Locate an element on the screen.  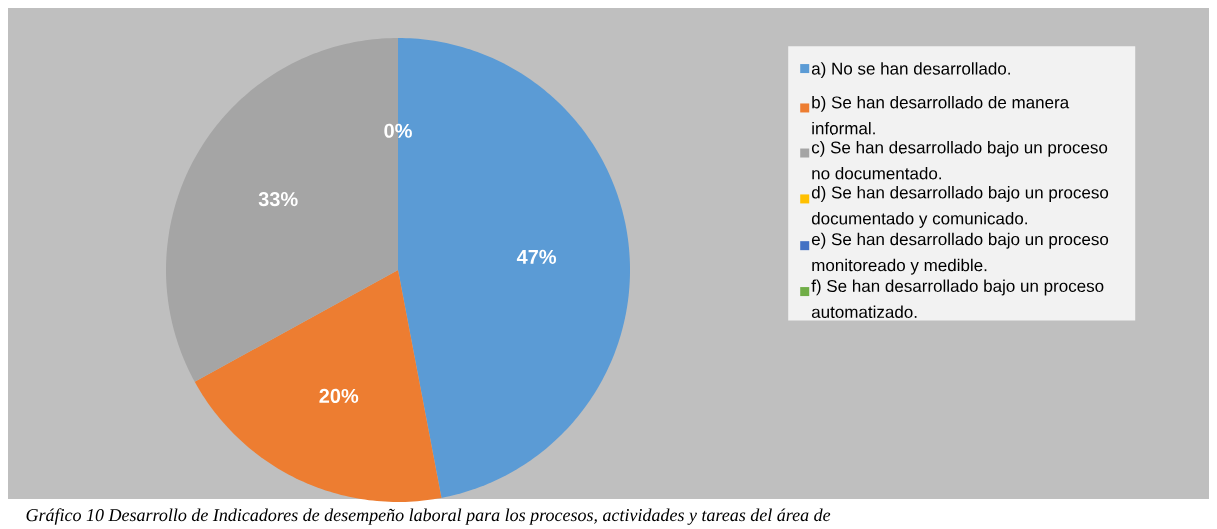
data-label: 20% is located at coordinates (339, 396).